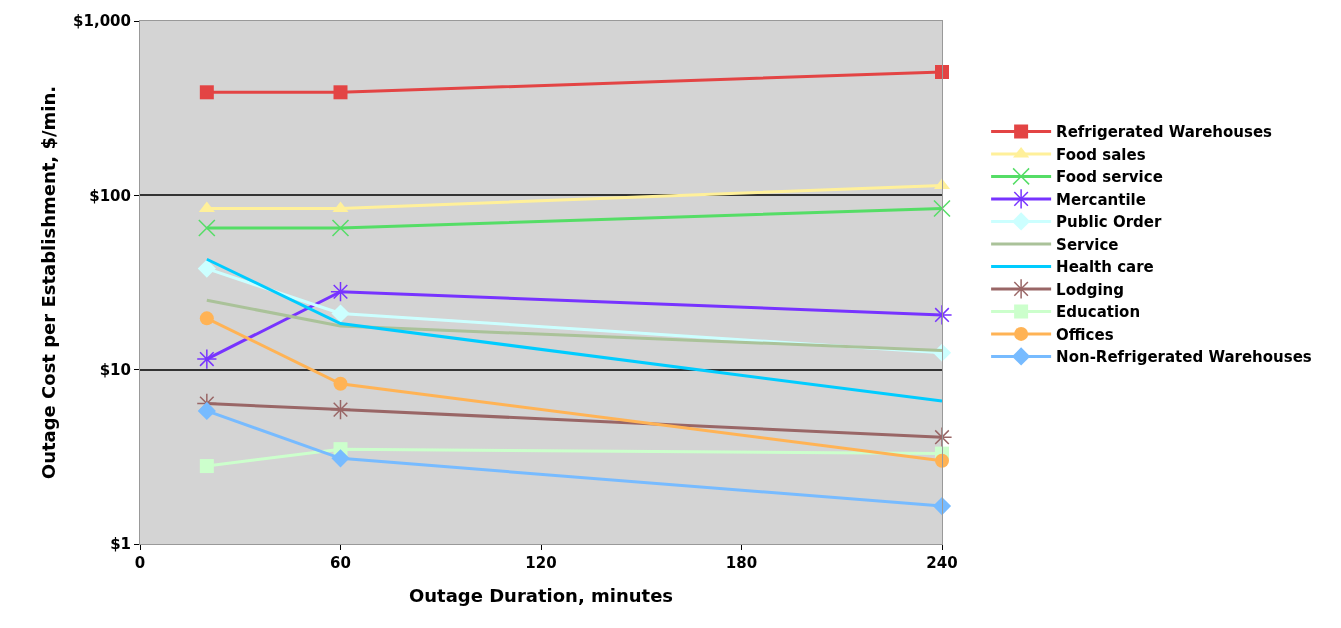 This screenshot has height=628, width=1341. Describe the element at coordinates (1109, 177) in the screenshot. I see `legend-label: Food service` at that location.